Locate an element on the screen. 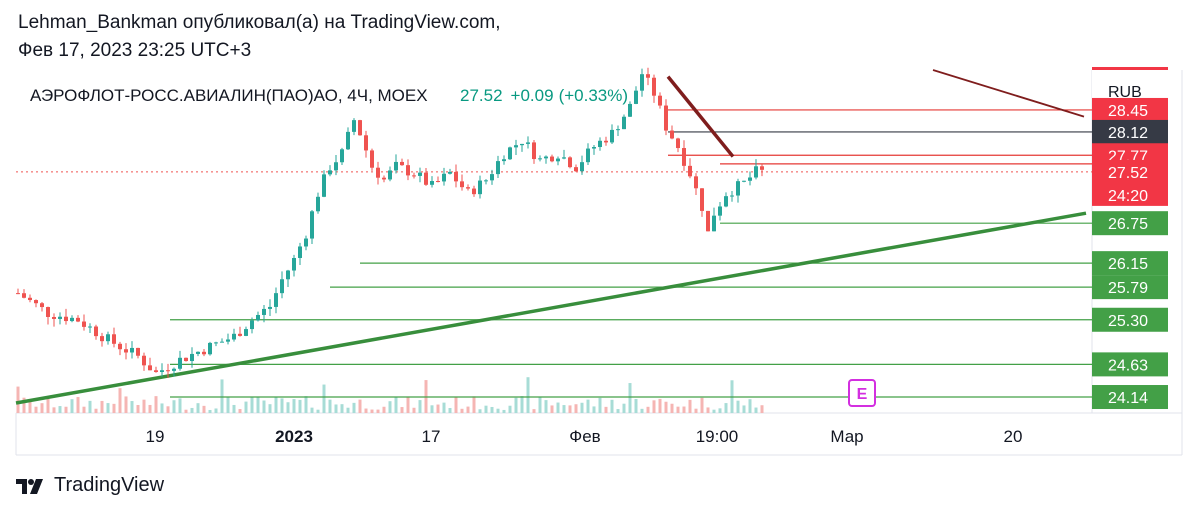  price-label-text: 25.30 is located at coordinates (1128, 321).